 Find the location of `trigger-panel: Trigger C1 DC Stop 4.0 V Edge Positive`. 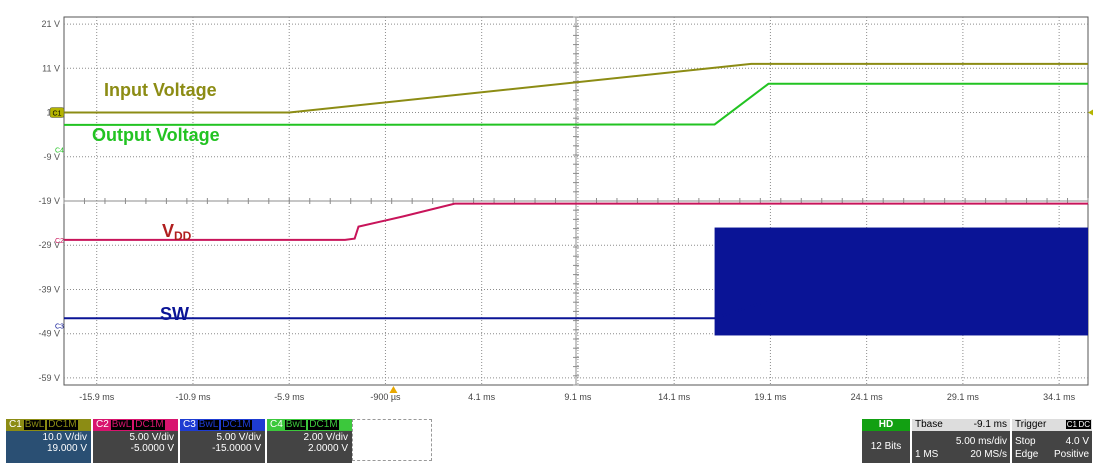

trigger-panel: Trigger C1 DC Stop 4.0 V Edge Positive is located at coordinates (1052, 441).